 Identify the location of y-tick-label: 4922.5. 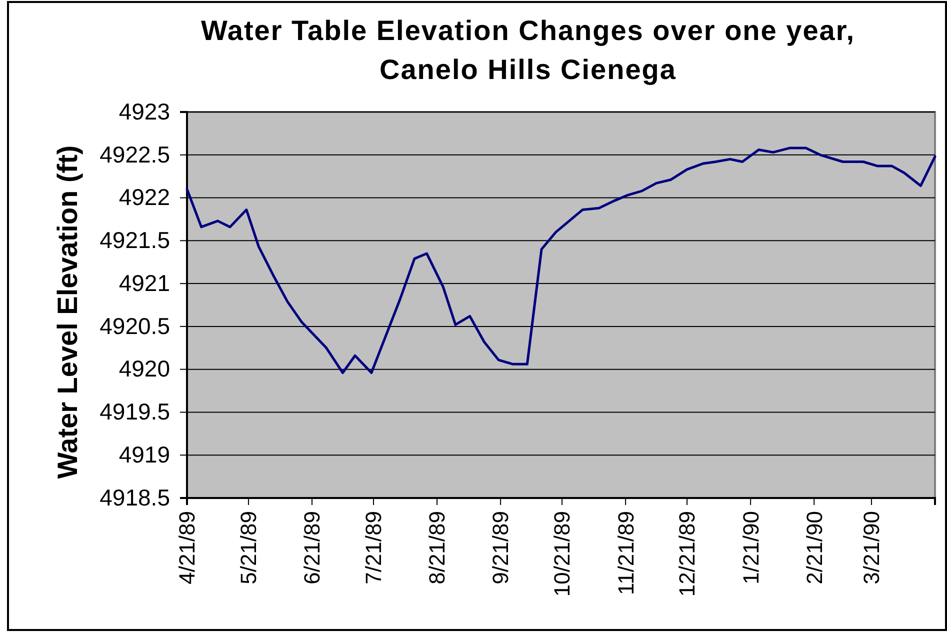
(135, 154).